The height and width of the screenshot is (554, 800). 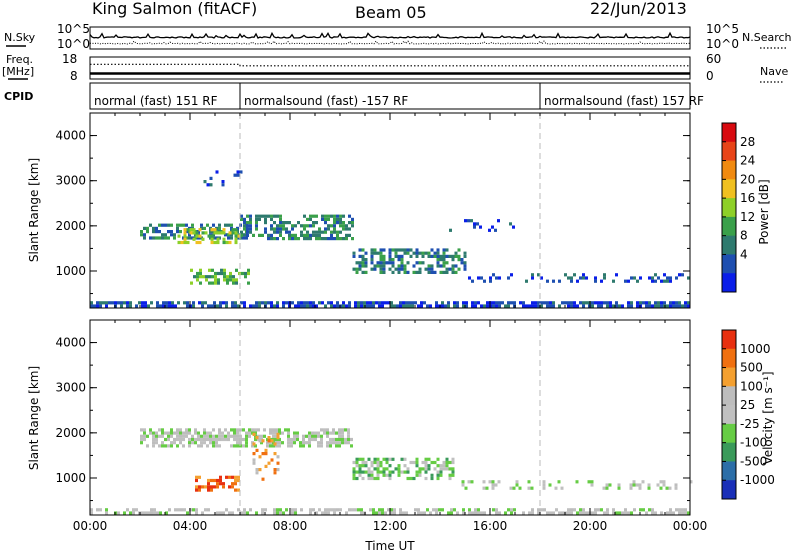 What do you see at coordinates (395, 67) in the screenshot?
I see `frequency-panel: Freq. [MHz] Nave 18 8 60 0` at bounding box center [395, 67].